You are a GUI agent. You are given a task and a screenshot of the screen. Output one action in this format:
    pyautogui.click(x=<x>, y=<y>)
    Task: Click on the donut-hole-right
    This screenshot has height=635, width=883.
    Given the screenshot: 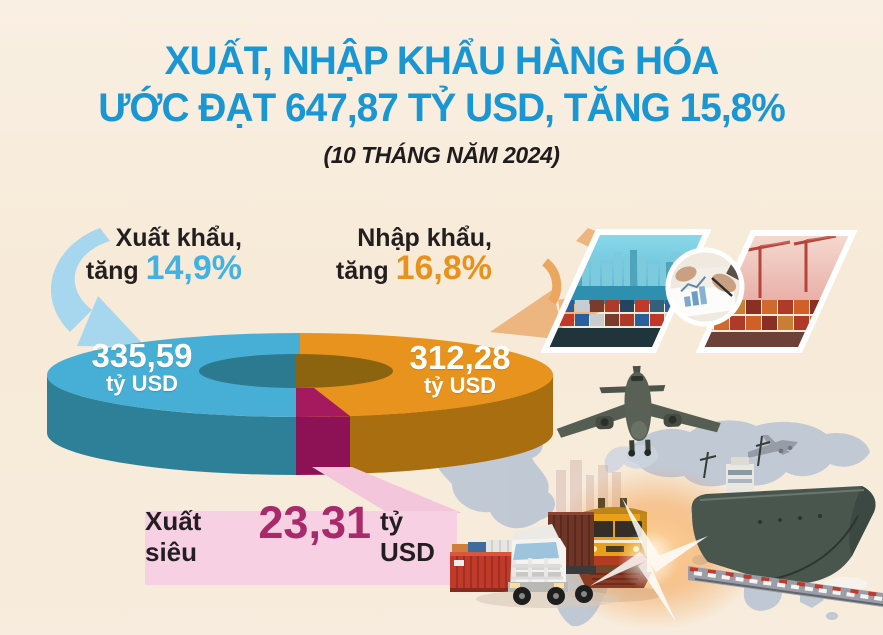 What is the action you would take?
    pyautogui.click(x=344, y=371)
    